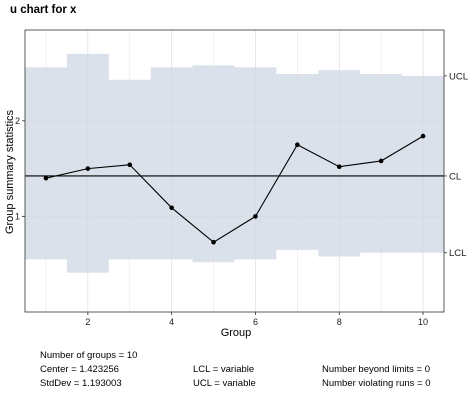 Image resolution: width=474 pixels, height=406 pixels. I want to click on chart-title: u chart for x, so click(43, 10).